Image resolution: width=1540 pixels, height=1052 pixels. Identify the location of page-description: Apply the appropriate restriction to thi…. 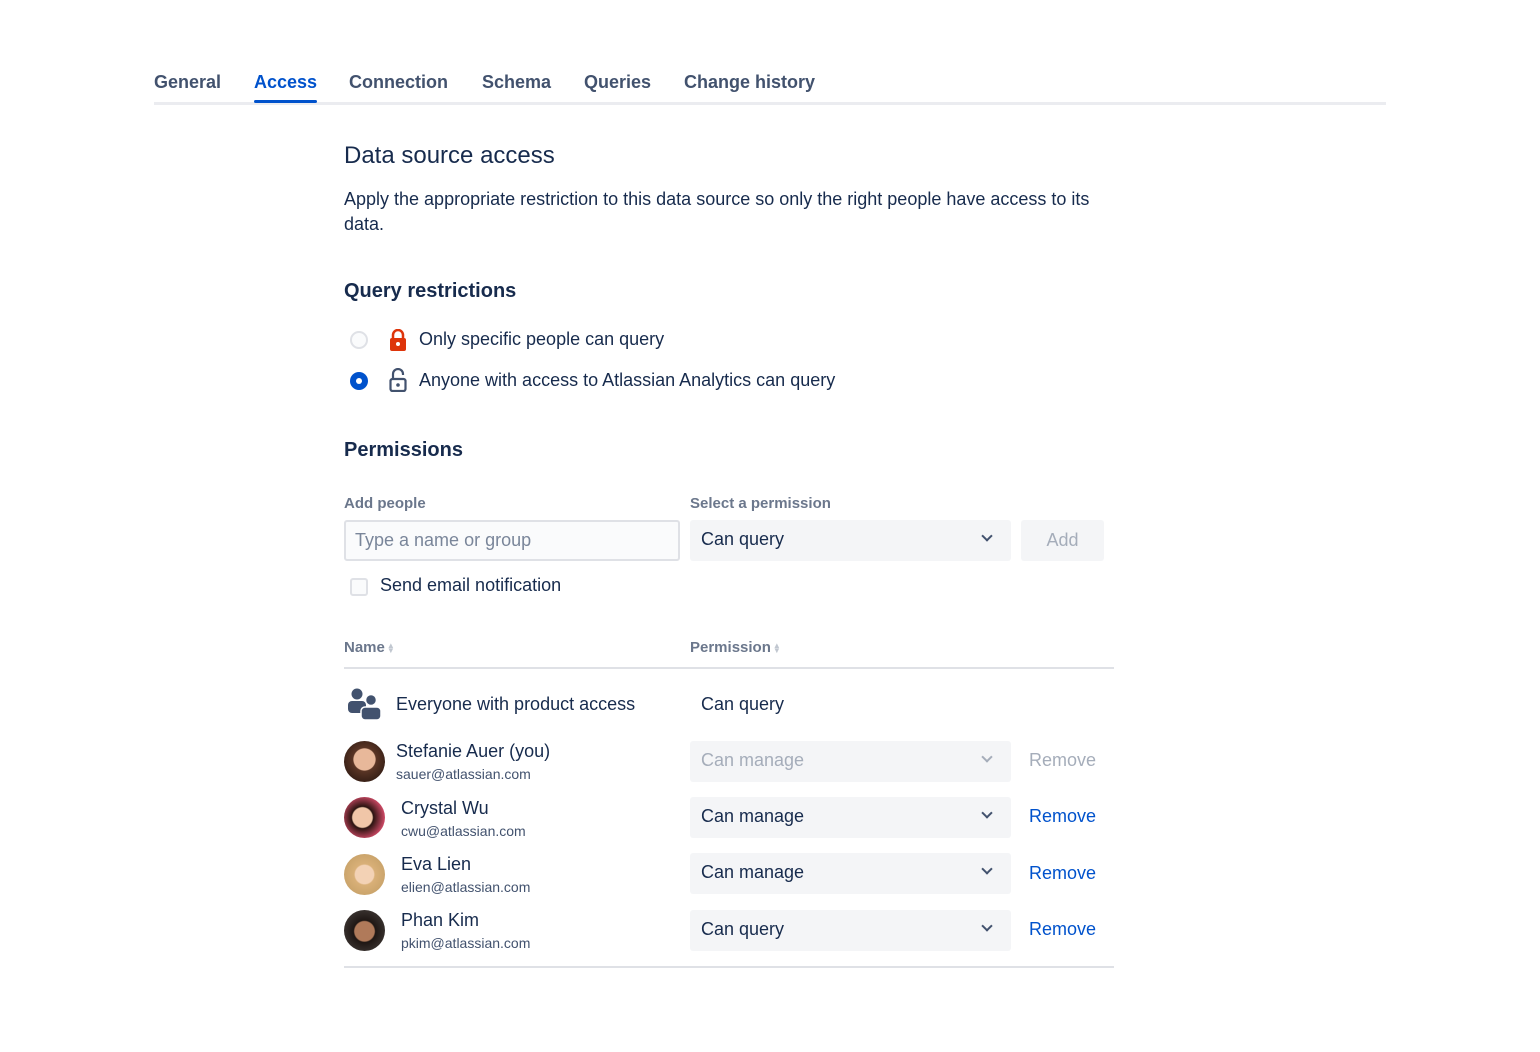
(717, 211).